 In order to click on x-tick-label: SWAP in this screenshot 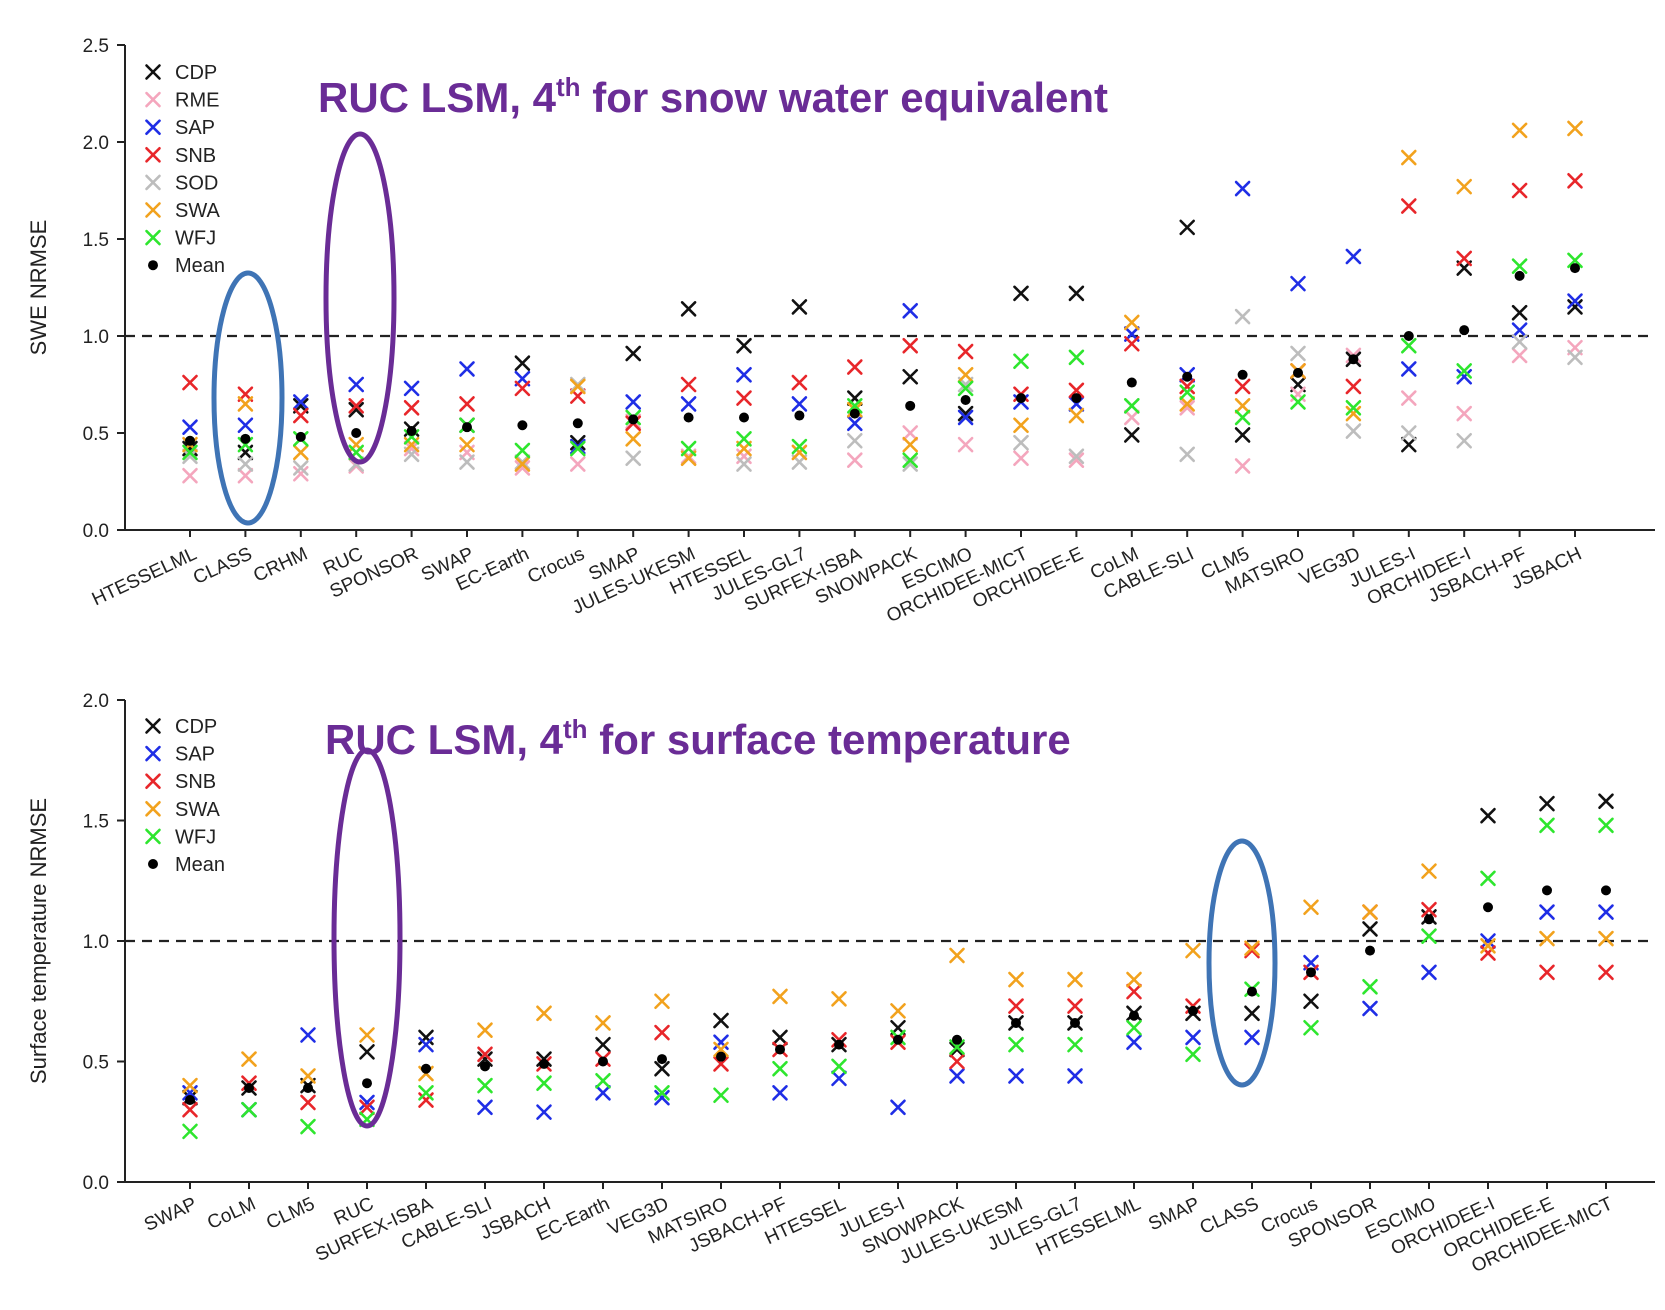, I will do `click(170, 1214)`.